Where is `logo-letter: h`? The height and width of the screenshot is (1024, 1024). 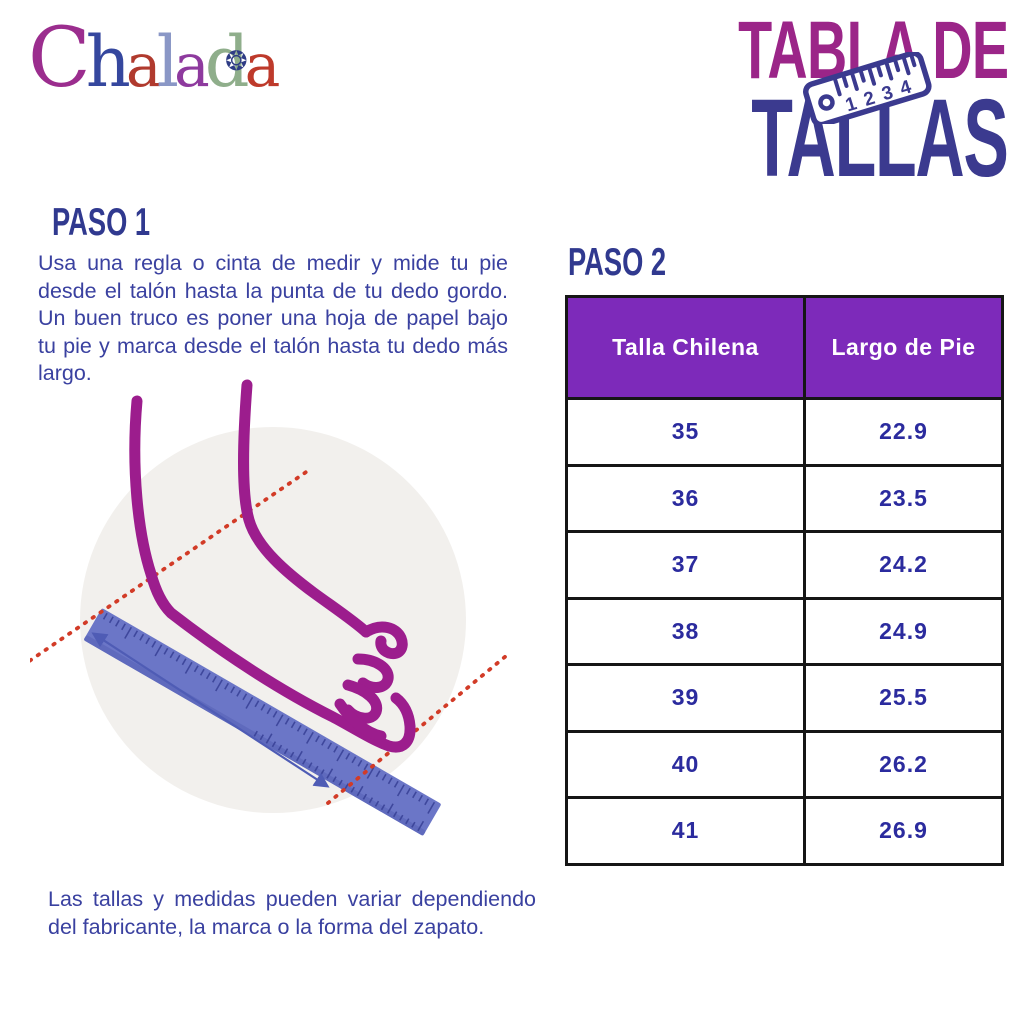 logo-letter: h is located at coordinates (108, 62).